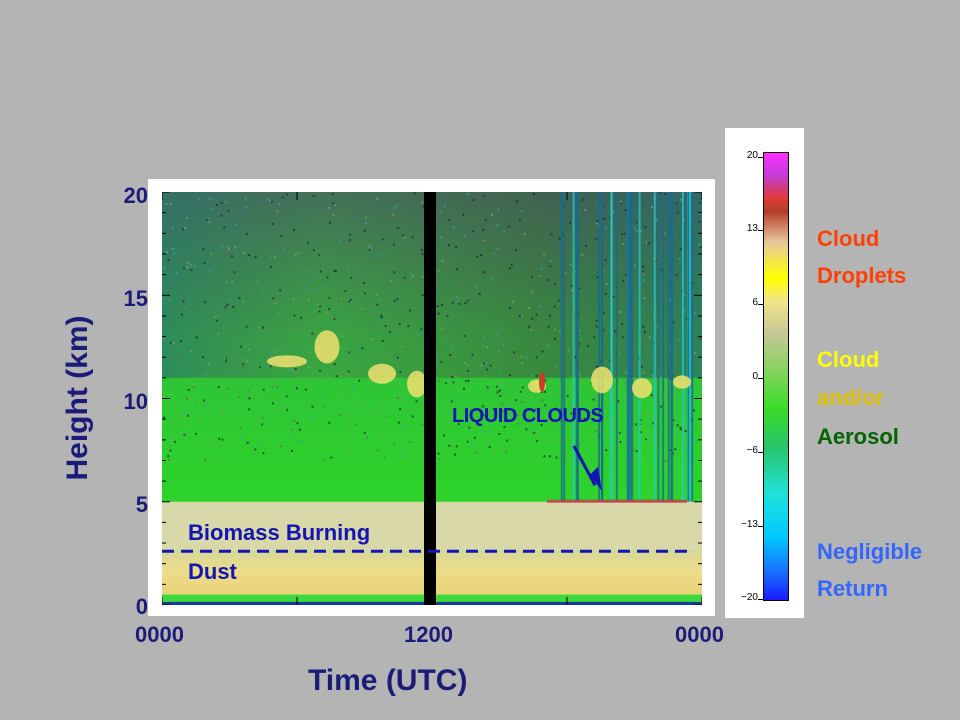 The width and height of the screenshot is (960, 720). What do you see at coordinates (848, 359) in the screenshot?
I see `legend-cloud-aerosol-1: Cloud` at bounding box center [848, 359].